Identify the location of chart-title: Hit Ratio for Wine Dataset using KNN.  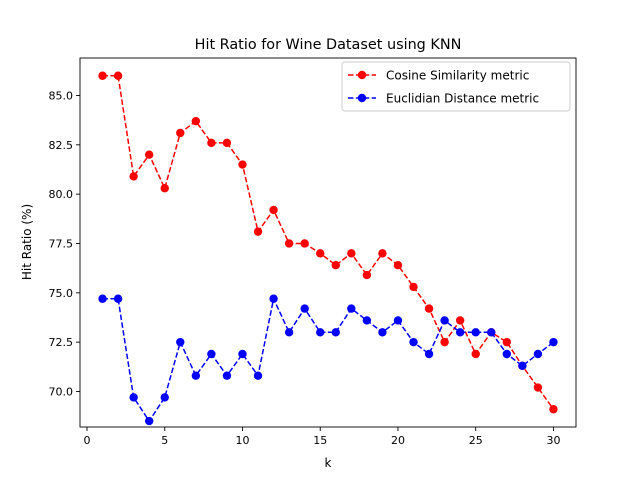
(328, 45).